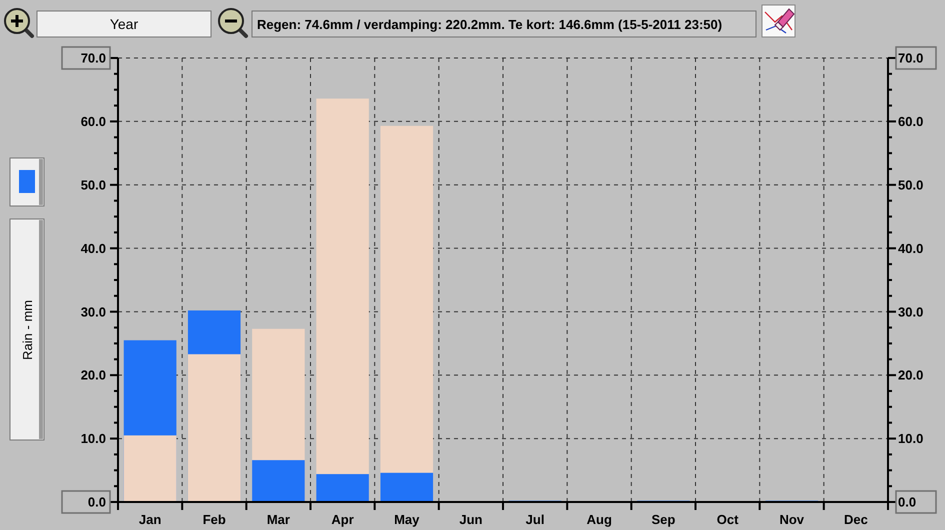 This screenshot has width=945, height=530. Describe the element at coordinates (856, 519) in the screenshot. I see `x-tick-label: Dec` at that location.